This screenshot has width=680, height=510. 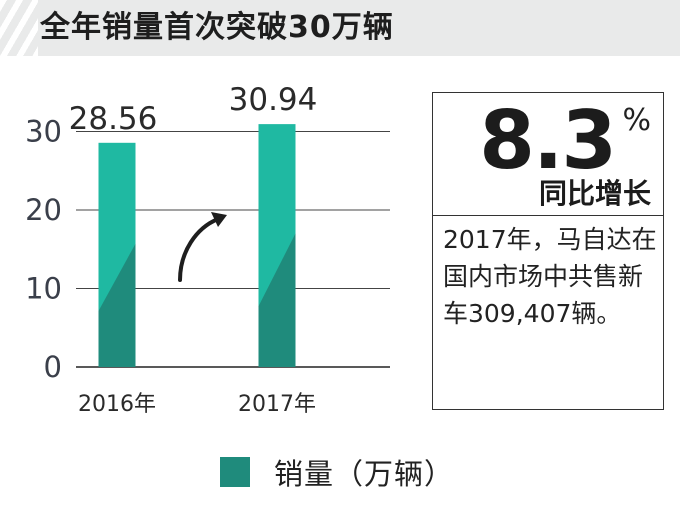 I want to click on x-category-label: 2016年, so click(x=117, y=404).